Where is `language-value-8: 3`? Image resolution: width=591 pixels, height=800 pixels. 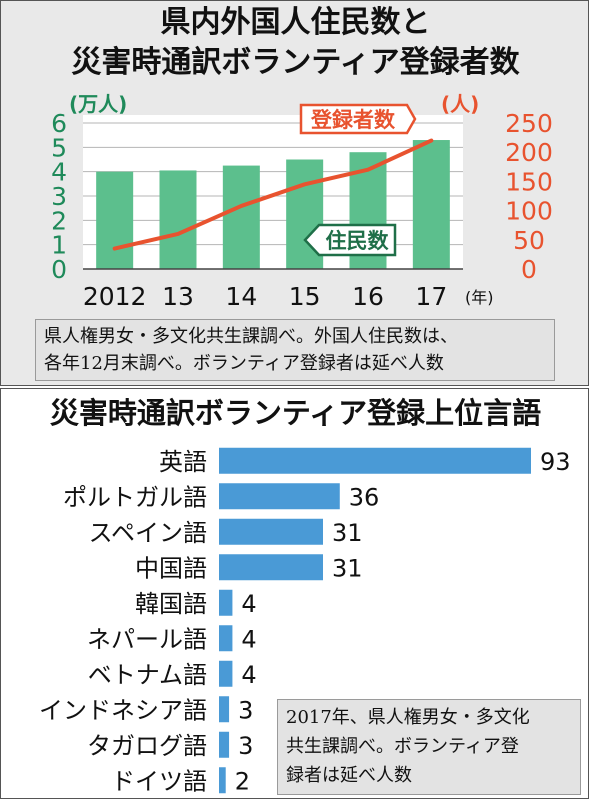 language-value-8: 3 is located at coordinates (245, 746).